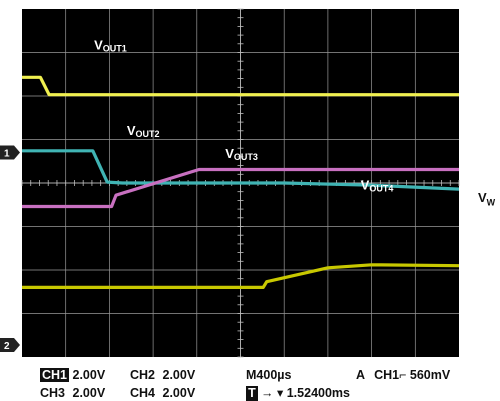  What do you see at coordinates (7, 154) in the screenshot?
I see `channel-marker-label: 1` at bounding box center [7, 154].